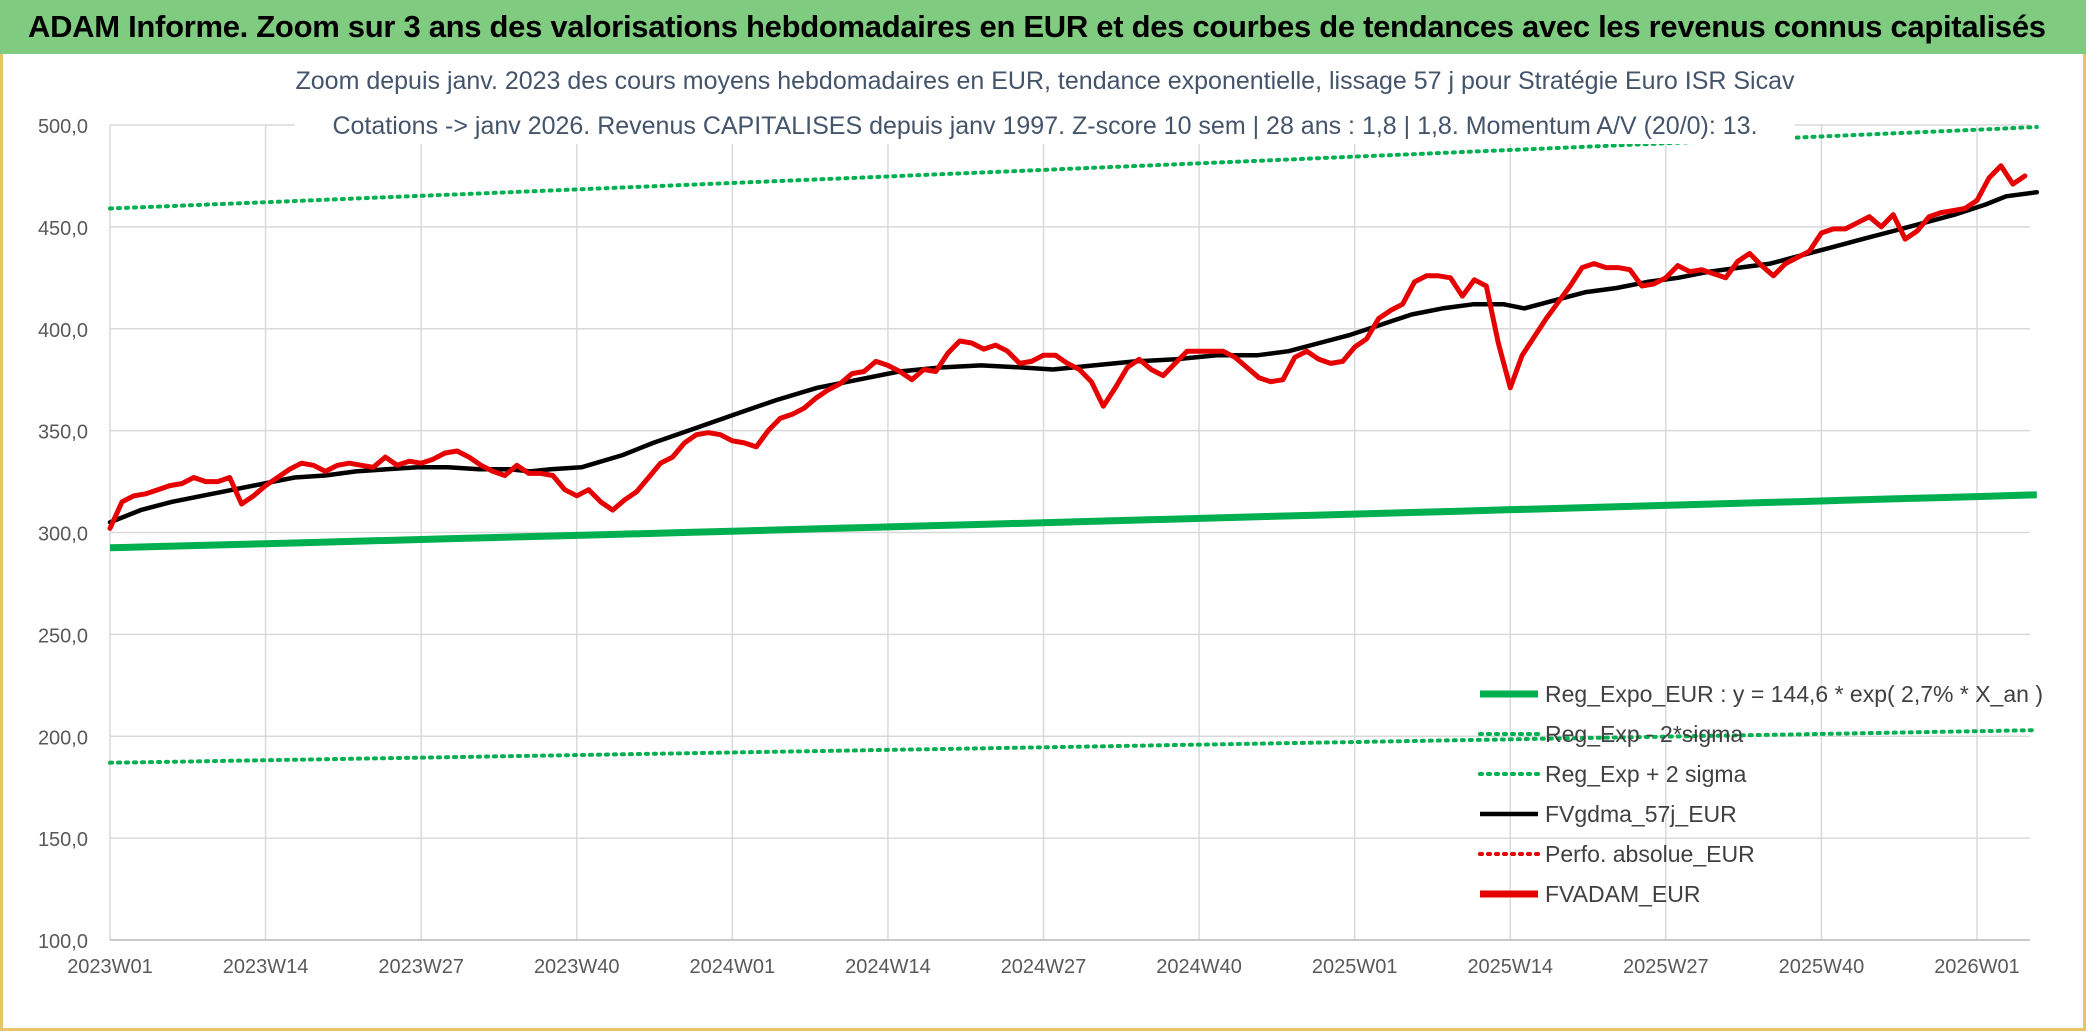 Image resolution: width=2086 pixels, height=1036 pixels. I want to click on legend-label: Reg_Exp - 2*sigma, so click(1644, 734).